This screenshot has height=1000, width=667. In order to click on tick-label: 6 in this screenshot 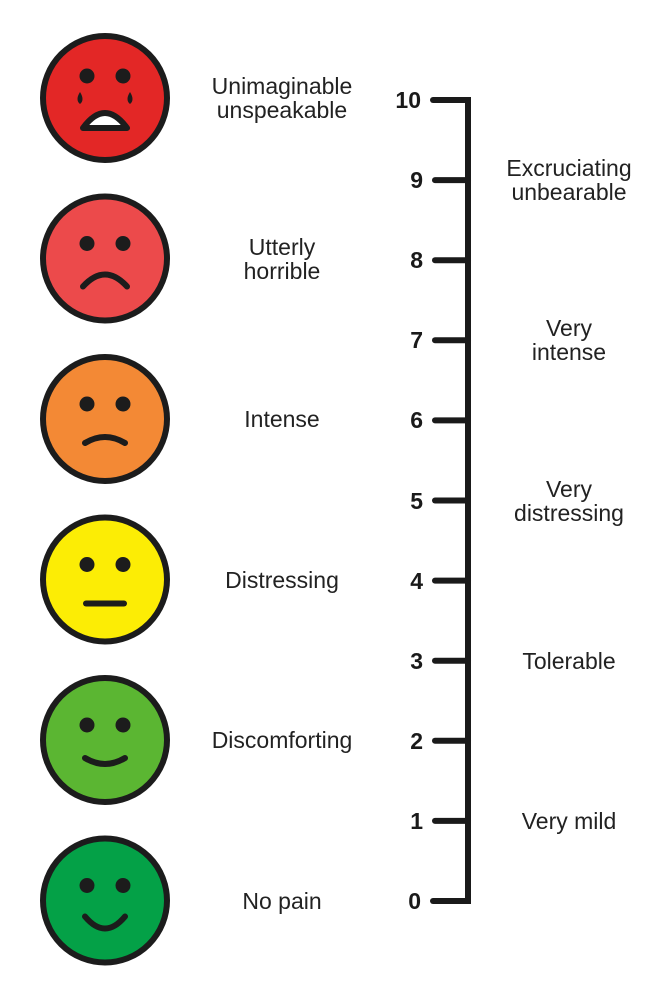, I will do `click(416, 420)`.